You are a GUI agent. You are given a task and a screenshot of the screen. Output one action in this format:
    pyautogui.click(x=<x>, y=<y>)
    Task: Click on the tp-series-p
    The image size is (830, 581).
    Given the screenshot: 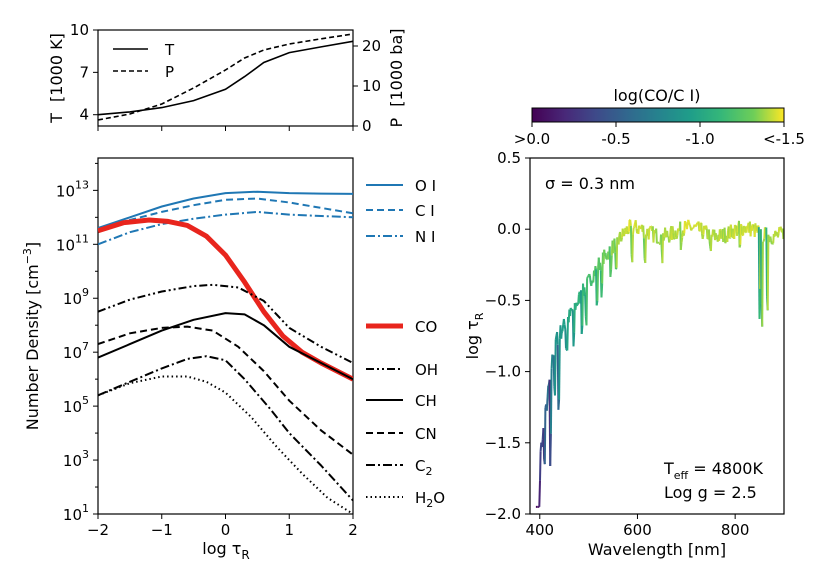 What is the action you would take?
    pyautogui.click(x=225, y=77)
    